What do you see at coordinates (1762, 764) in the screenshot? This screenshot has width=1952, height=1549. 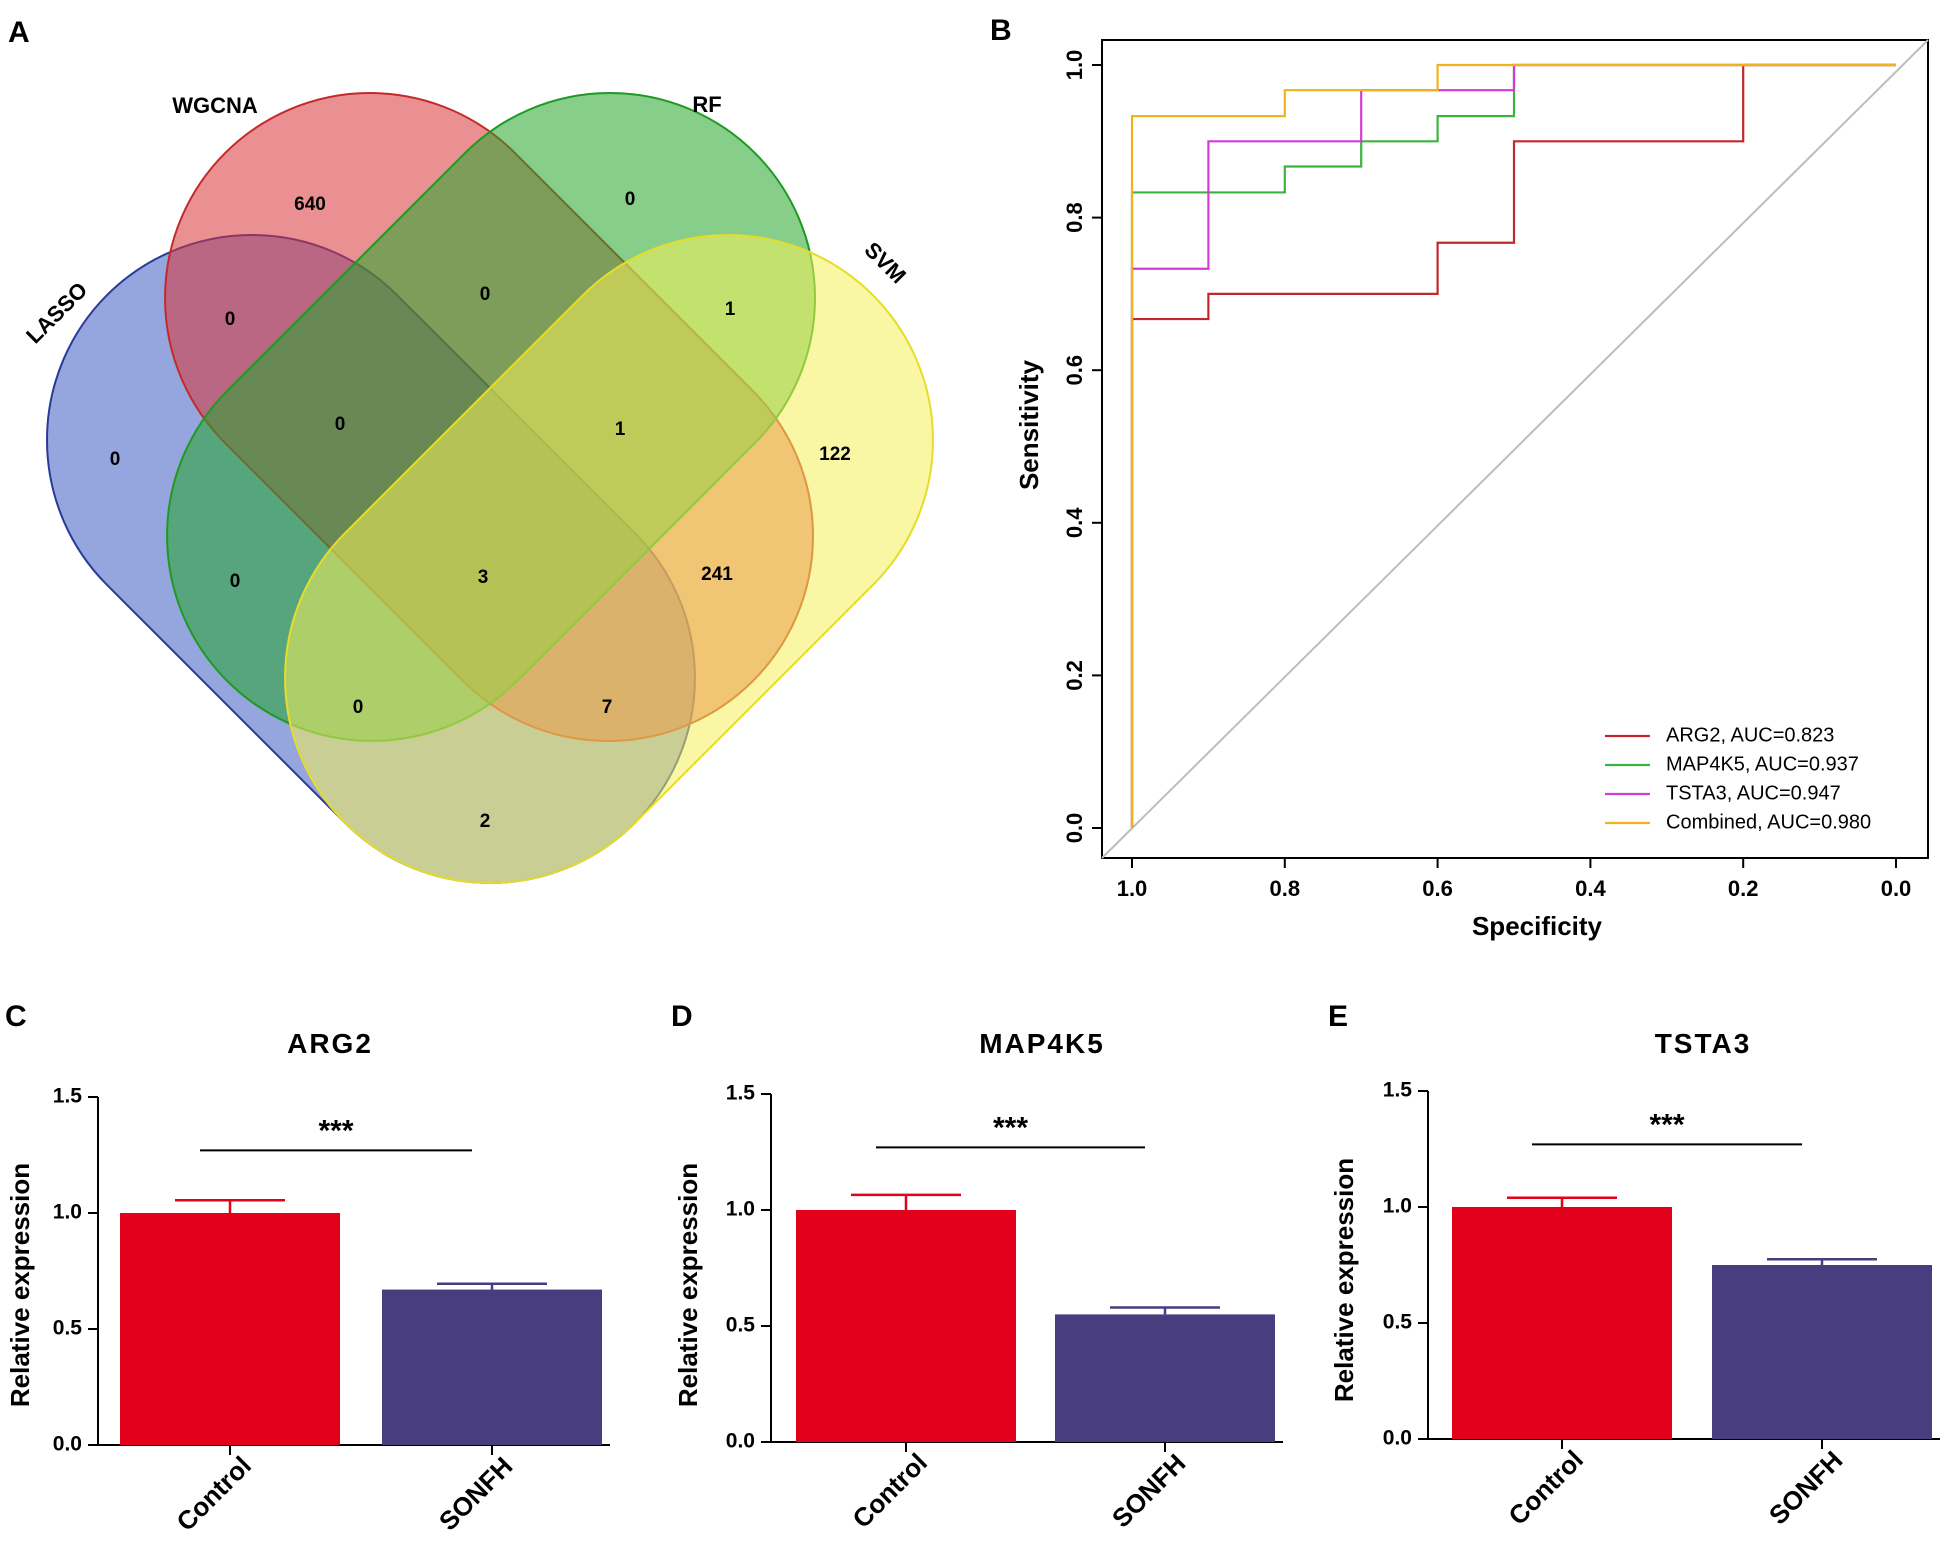 I see `roc-legend-label: MAP4K5, AUC=0.937` at bounding box center [1762, 764].